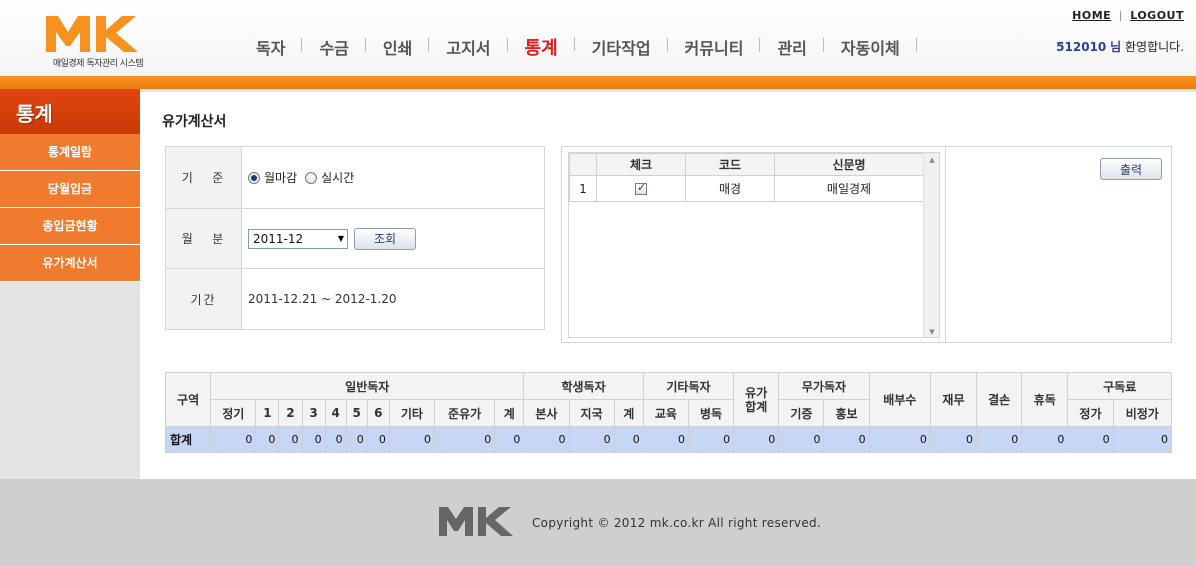 This screenshot has height=566, width=1196. I want to click on col-5: 5, so click(356, 413).